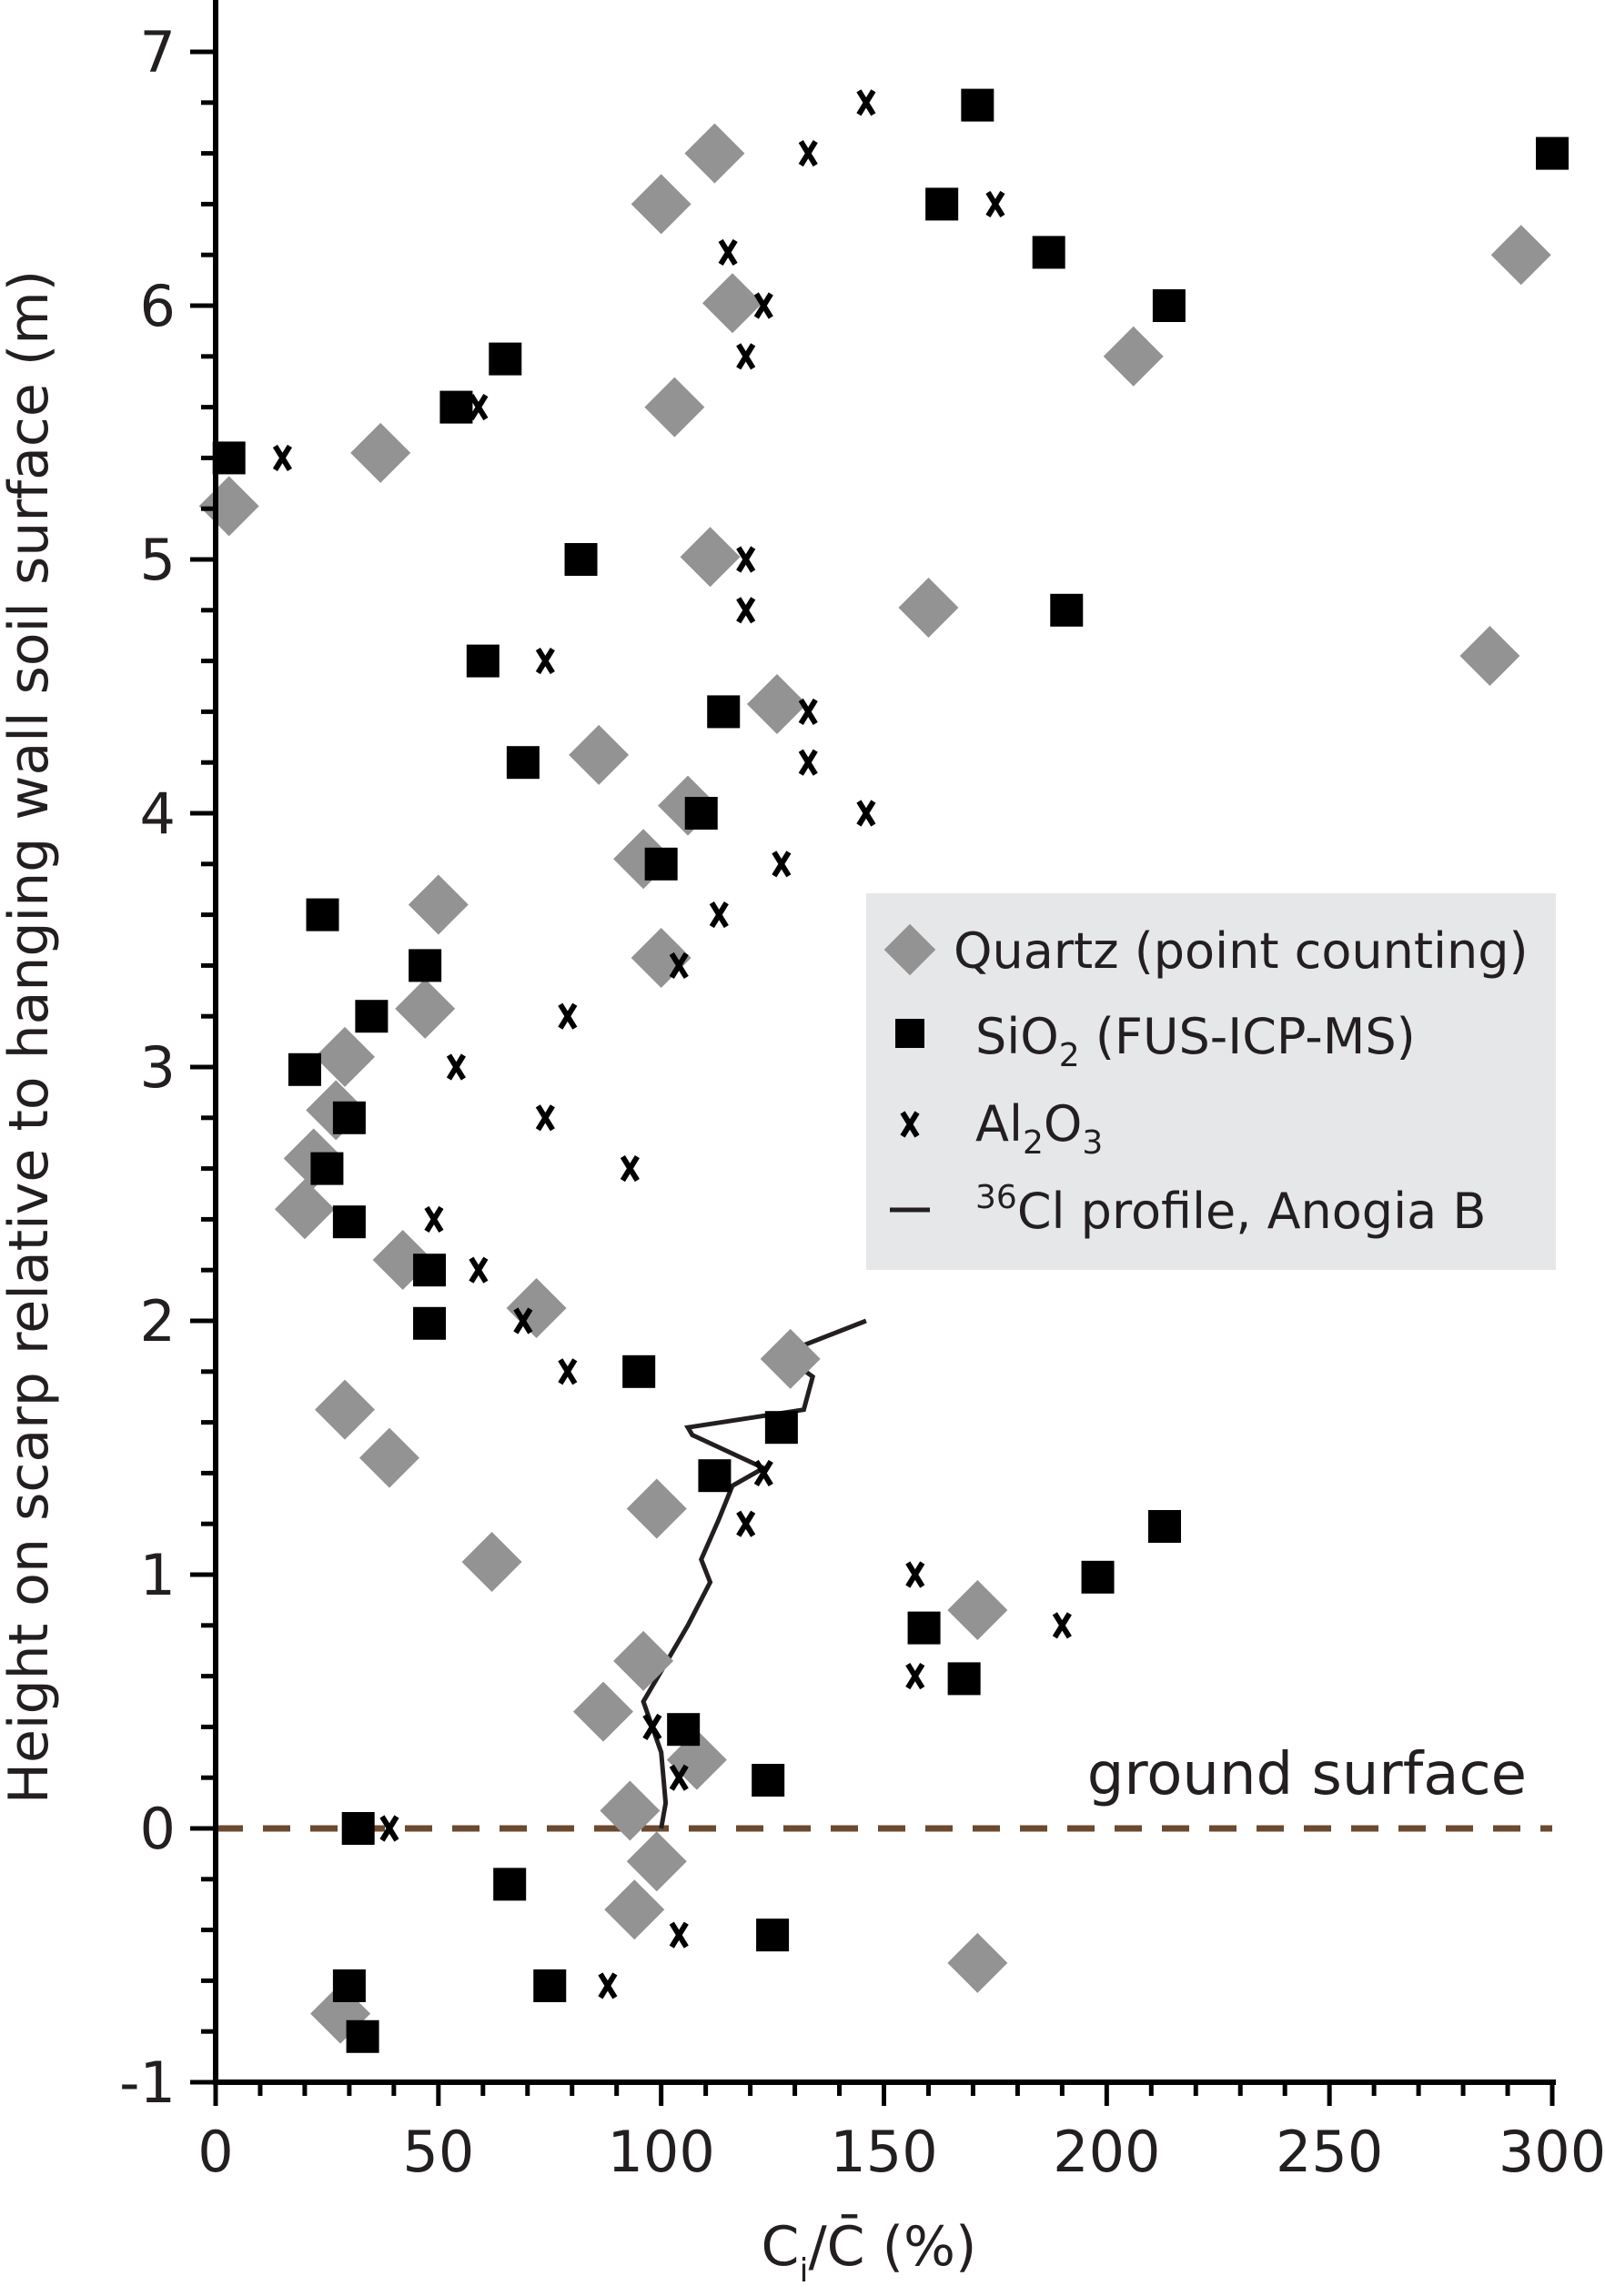 The image size is (1605, 2296). I want to click on legend-background, so click(1211, 1081).